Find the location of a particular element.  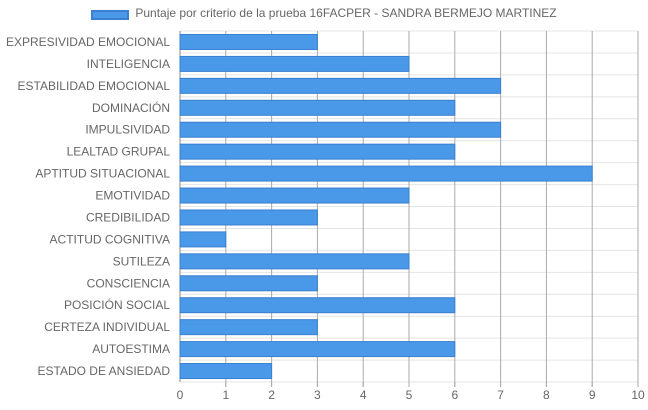

y-category-label: ESTABILIDAD EMOCIONAL is located at coordinates (94, 86).